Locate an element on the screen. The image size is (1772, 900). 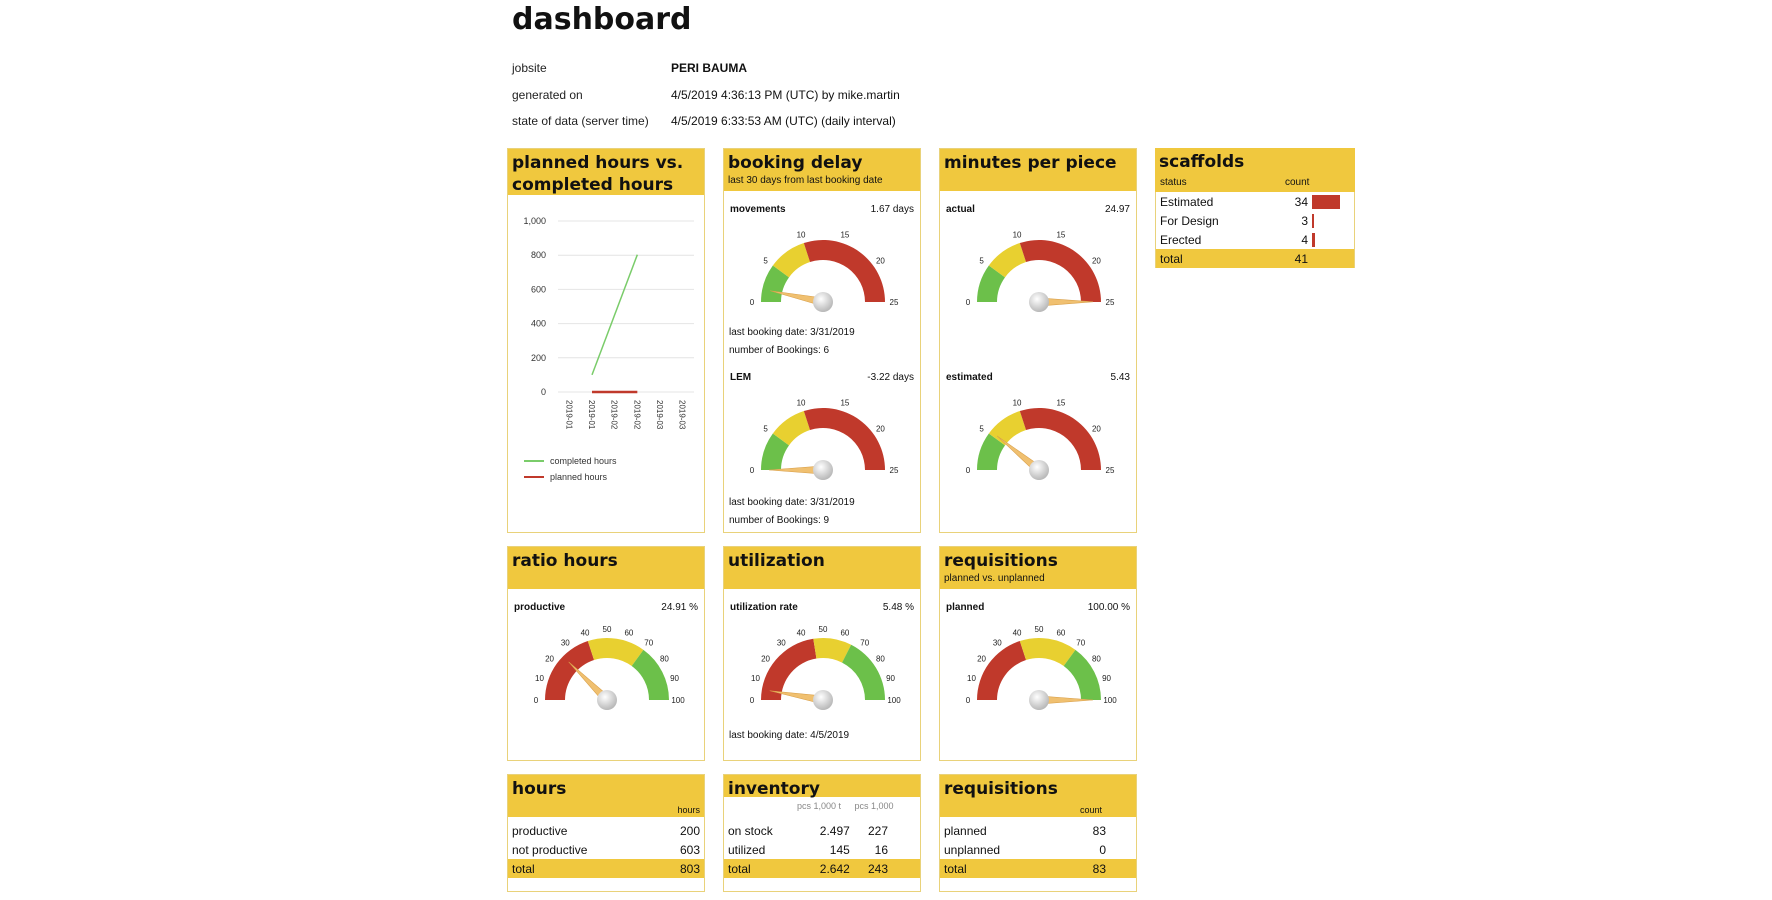
card-title: ratio hours is located at coordinates (565, 561).